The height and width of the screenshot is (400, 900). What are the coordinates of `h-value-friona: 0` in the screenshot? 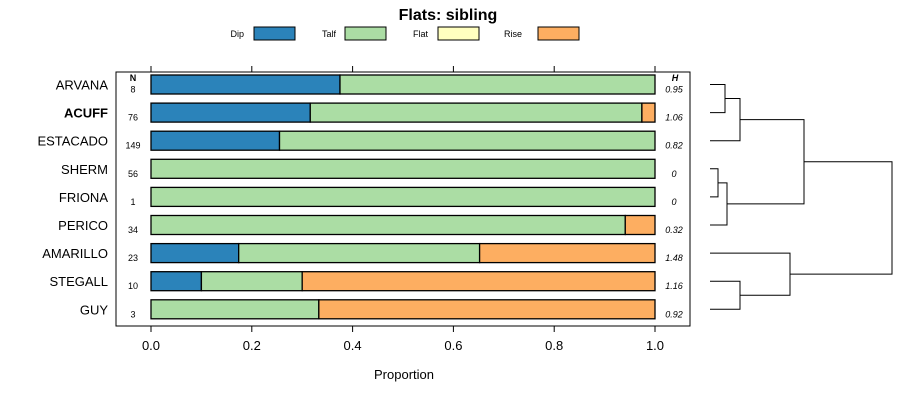 It's located at (673, 202).